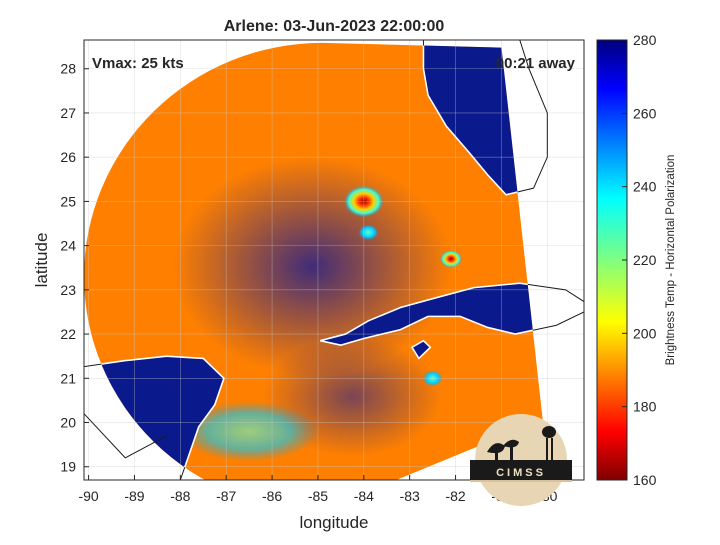 The height and width of the screenshot is (545, 720). I want to click on y-tick-label-19: 19, so click(68, 467).